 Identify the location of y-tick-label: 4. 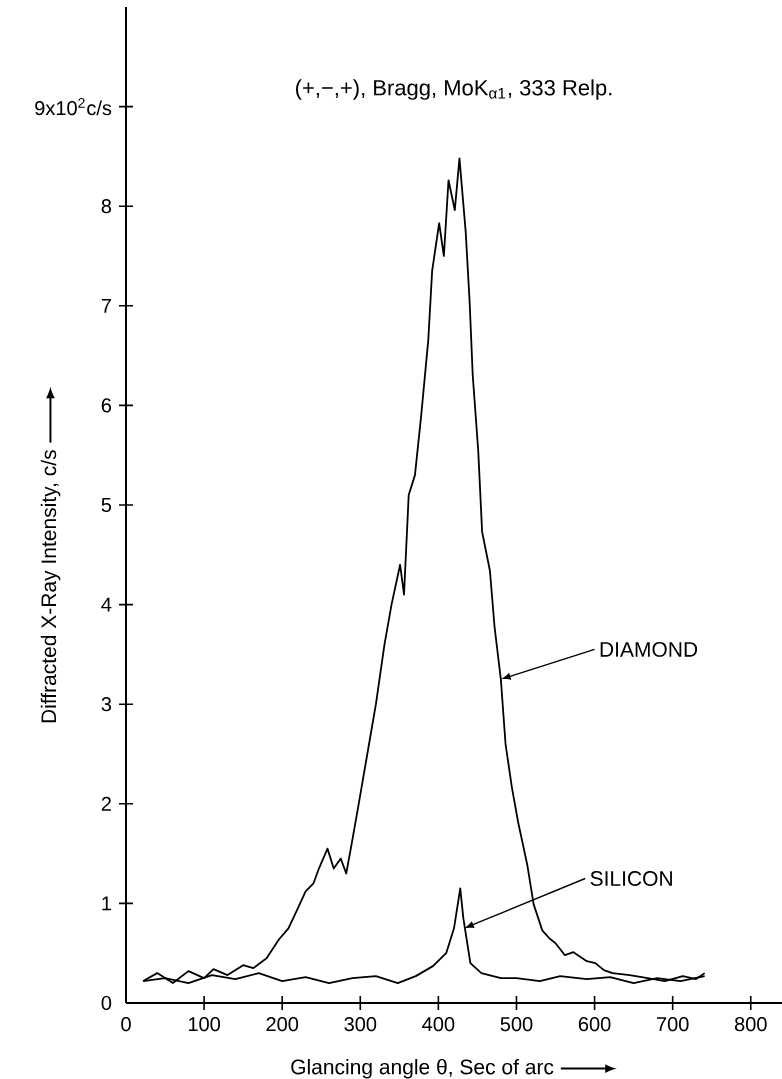
(106, 604).